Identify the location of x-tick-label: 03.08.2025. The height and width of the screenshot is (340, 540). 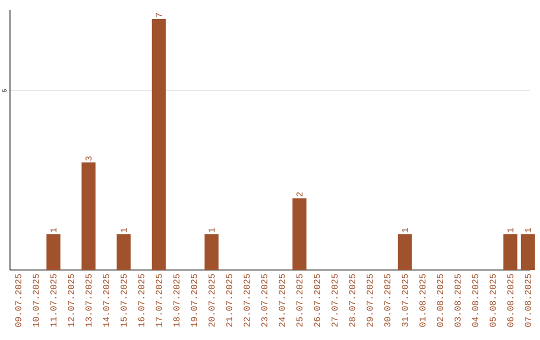
(457, 300).